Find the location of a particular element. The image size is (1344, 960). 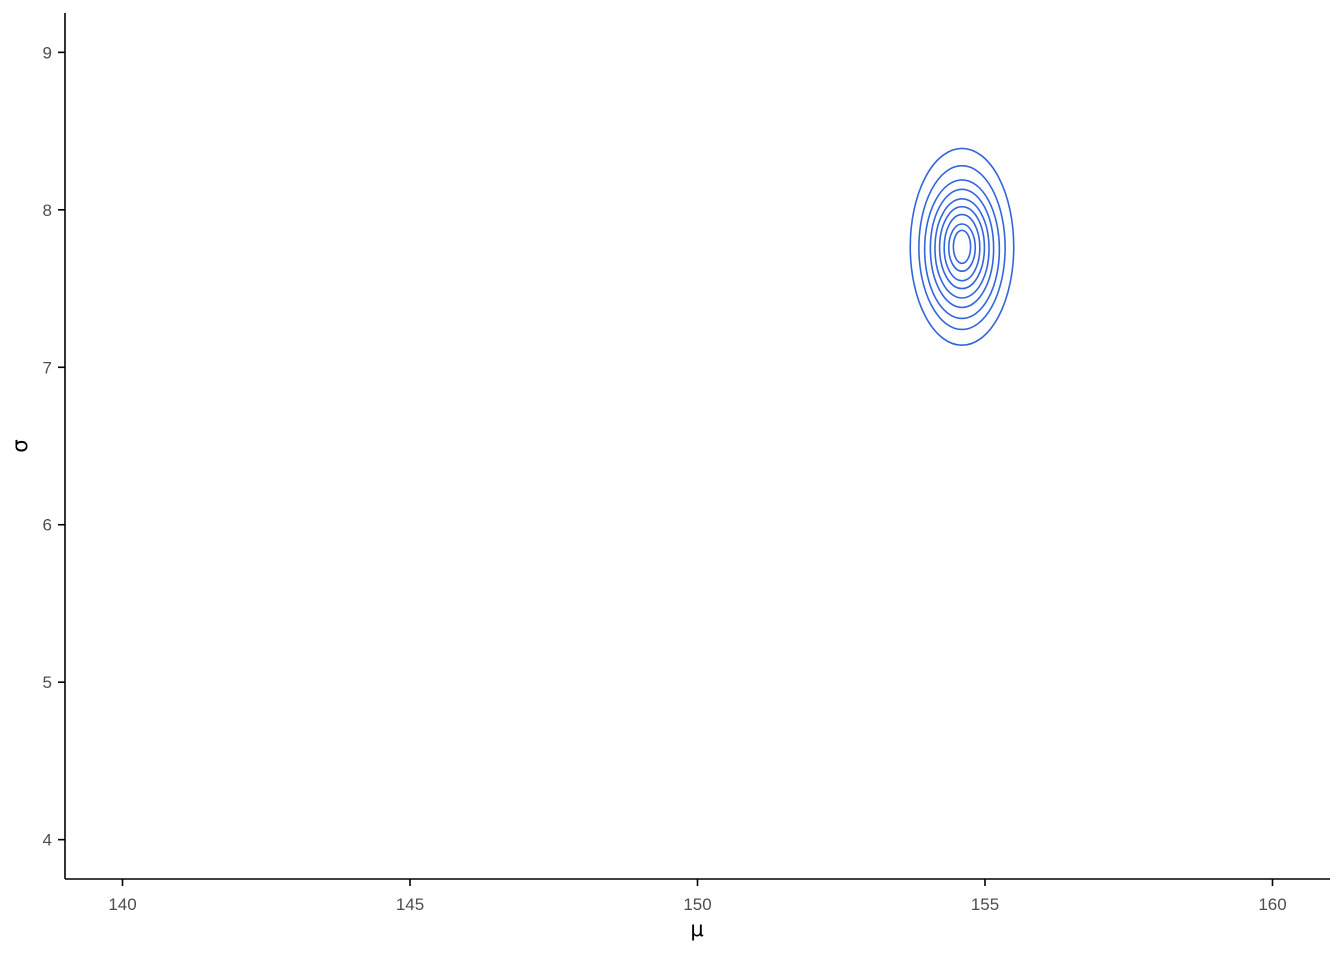

y-tick-label: 4 is located at coordinates (47, 840).